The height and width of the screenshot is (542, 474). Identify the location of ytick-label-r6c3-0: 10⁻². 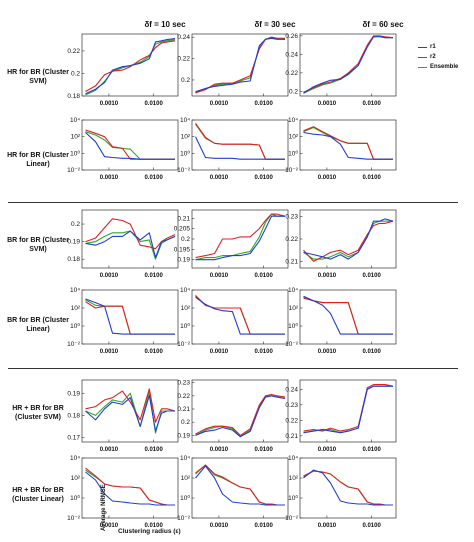
(292, 518).